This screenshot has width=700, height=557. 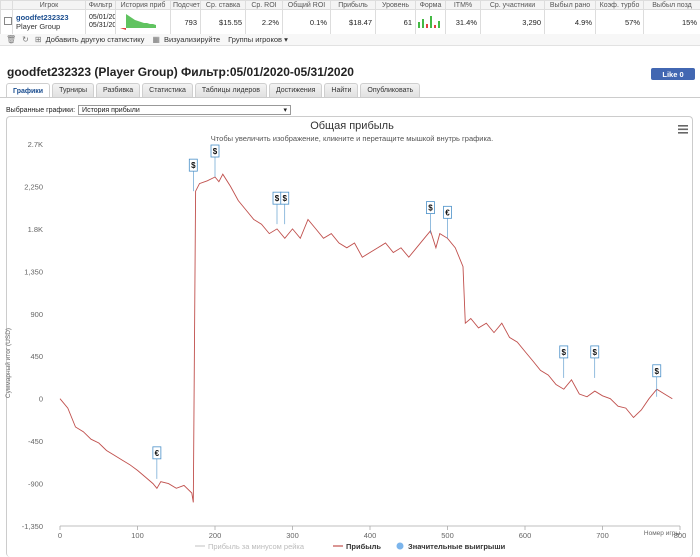 What do you see at coordinates (223, 22) in the screenshot?
I see `avg-stake-cell: $15.55` at bounding box center [223, 22].